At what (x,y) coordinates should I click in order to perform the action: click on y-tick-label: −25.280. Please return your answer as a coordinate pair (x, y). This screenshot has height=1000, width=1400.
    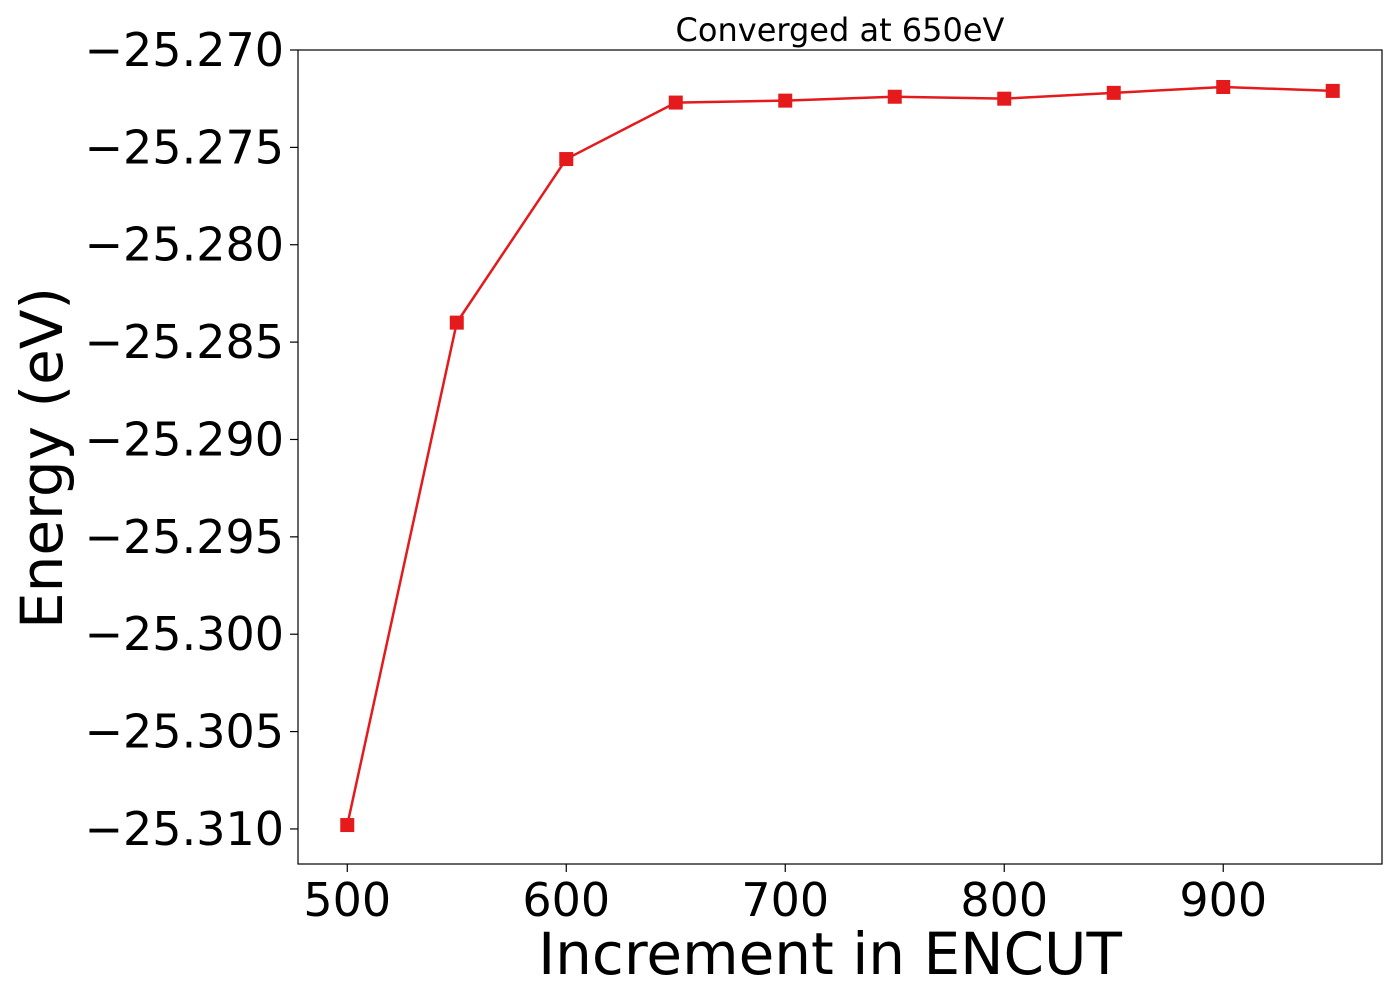
    Looking at the image, I should click on (185, 245).